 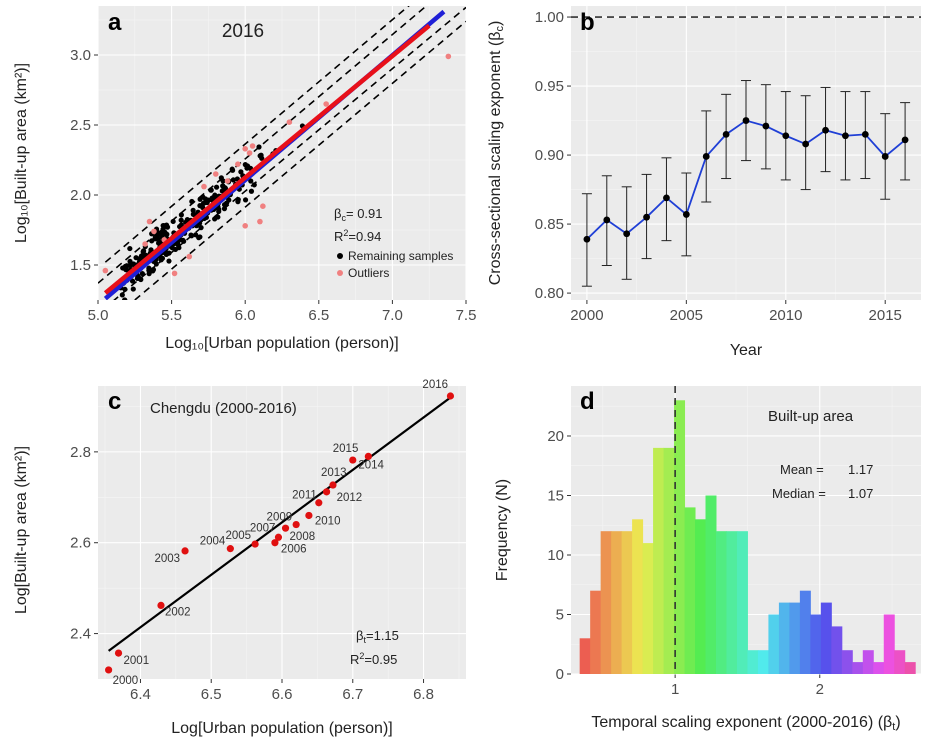 What do you see at coordinates (549, 86) in the screenshot?
I see `y-tick-label: 0.95` at bounding box center [549, 86].